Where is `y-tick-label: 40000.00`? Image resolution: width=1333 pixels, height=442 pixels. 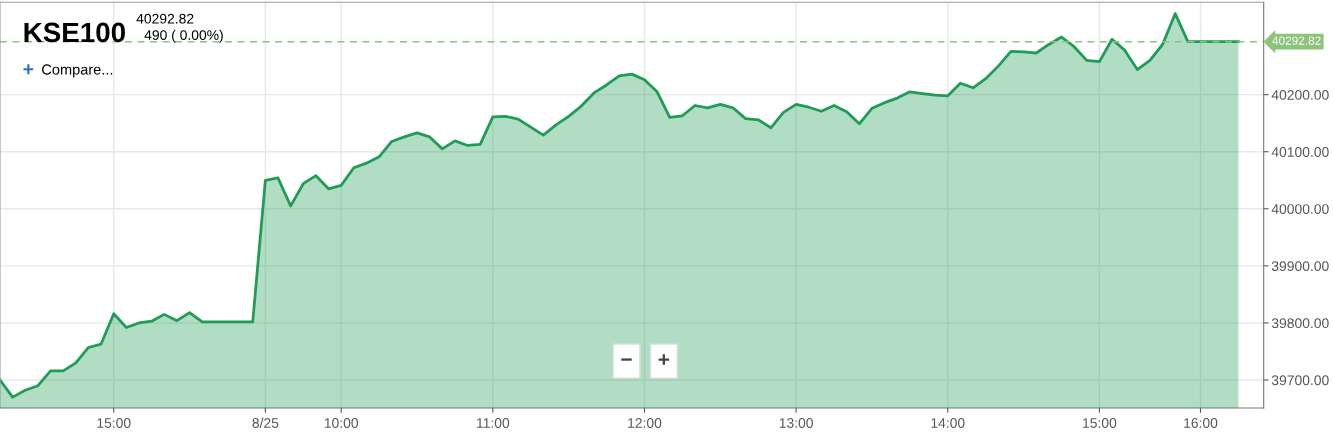 y-tick-label: 40000.00 is located at coordinates (1300, 209).